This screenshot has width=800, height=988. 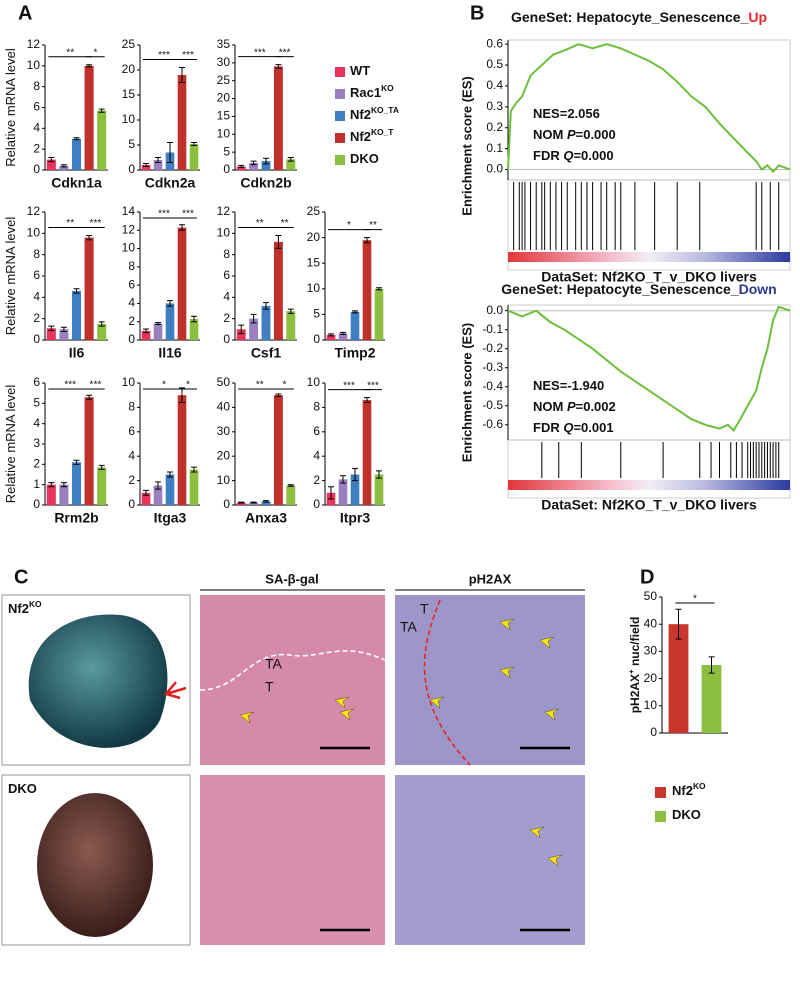 I want to click on chart-title: Csf1, so click(x=266, y=353).